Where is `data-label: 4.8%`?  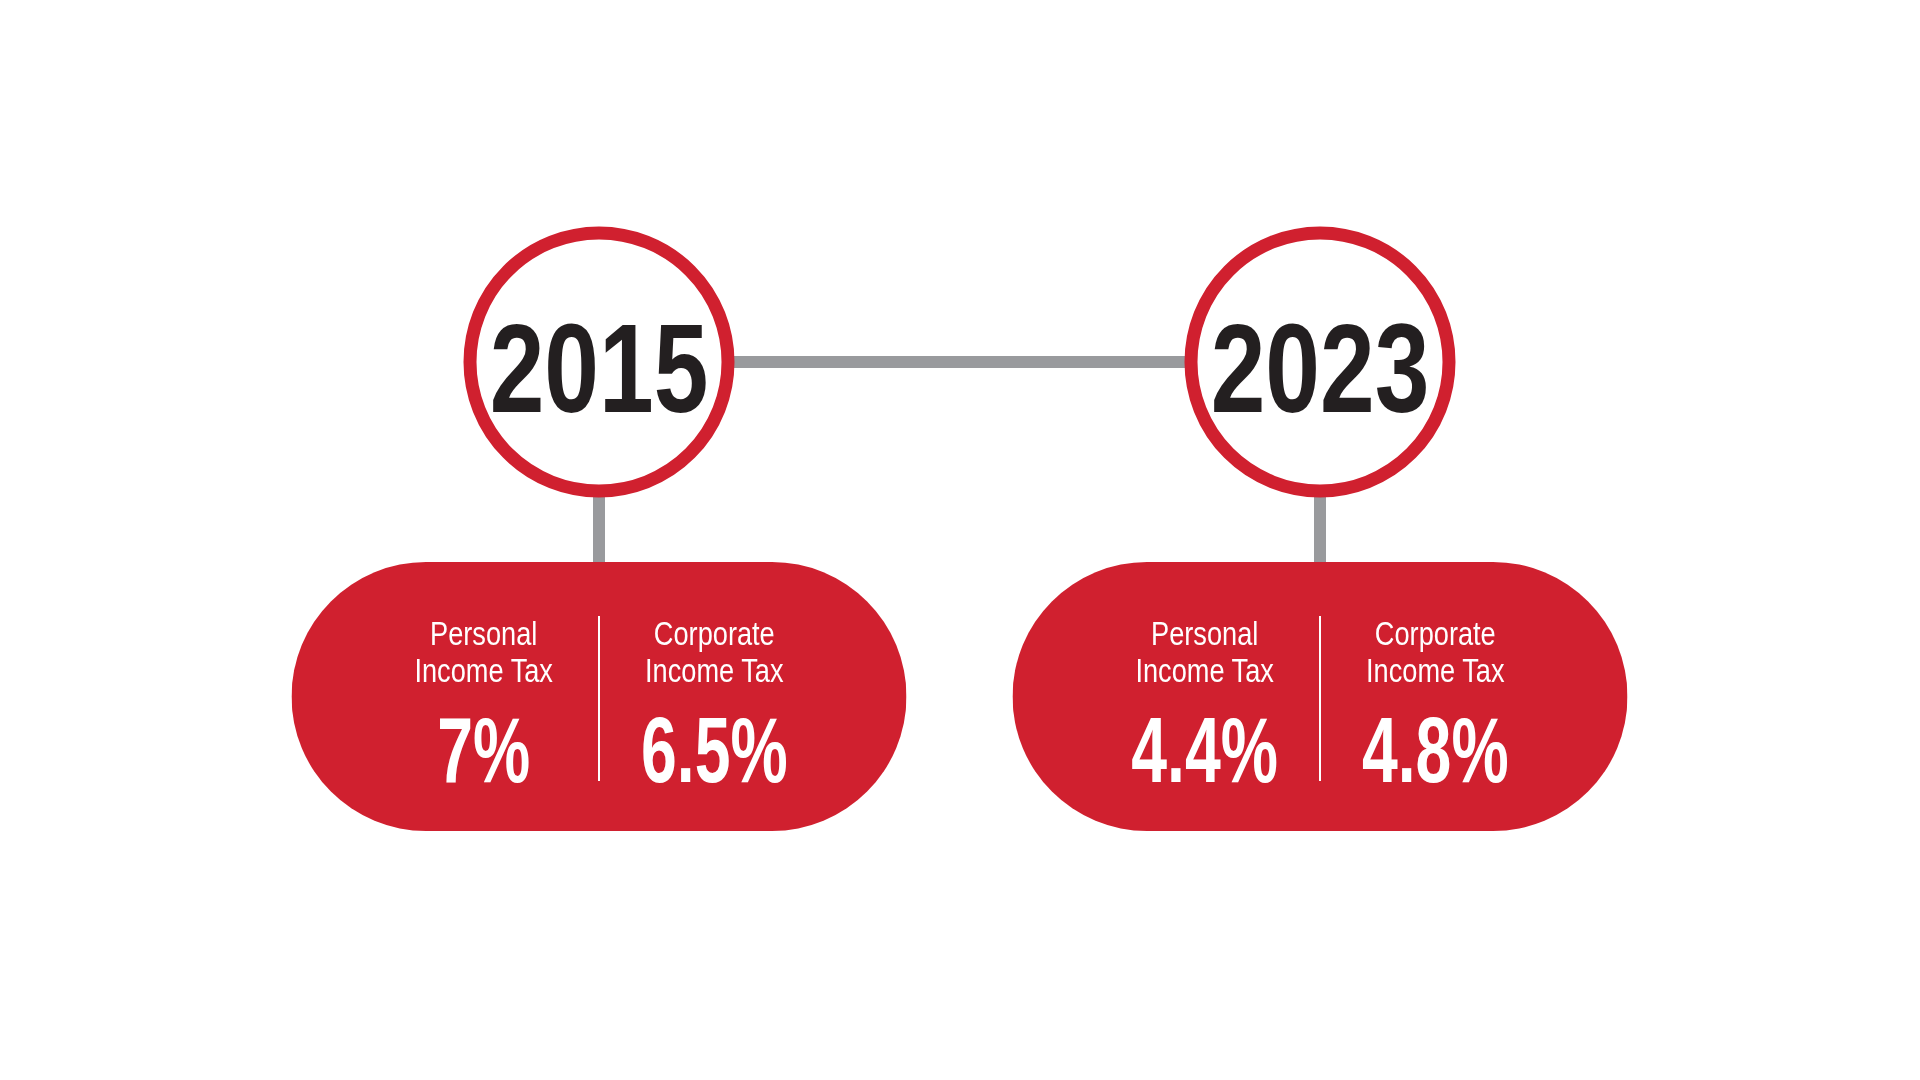 data-label: 4.8% is located at coordinates (1435, 750).